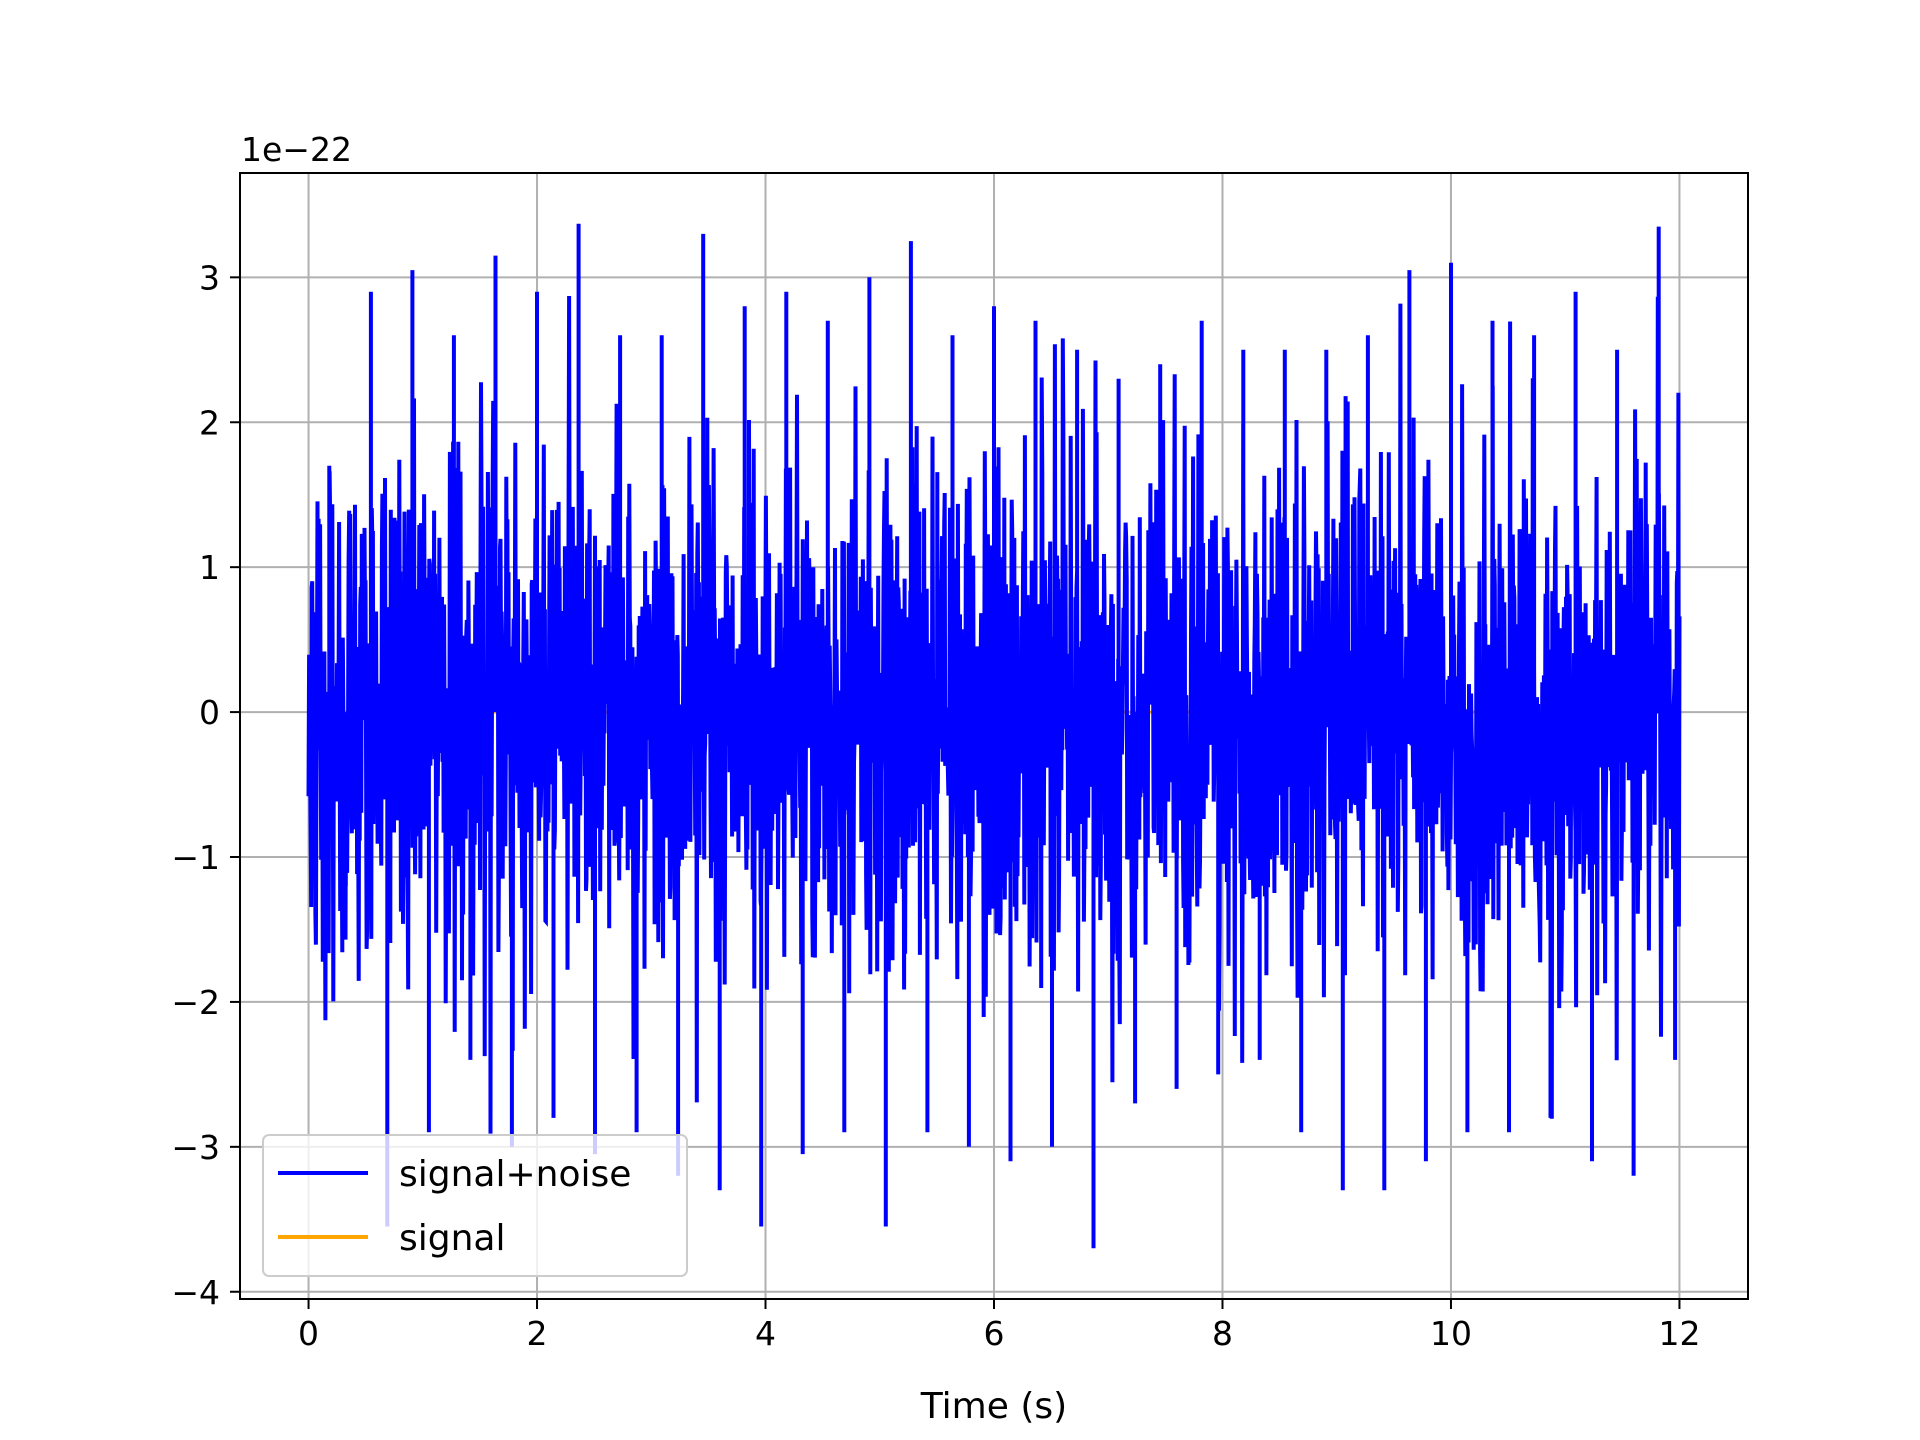 Image resolution: width=1920 pixels, height=1440 pixels. I want to click on x-tick-label: 6, so click(994, 1333).